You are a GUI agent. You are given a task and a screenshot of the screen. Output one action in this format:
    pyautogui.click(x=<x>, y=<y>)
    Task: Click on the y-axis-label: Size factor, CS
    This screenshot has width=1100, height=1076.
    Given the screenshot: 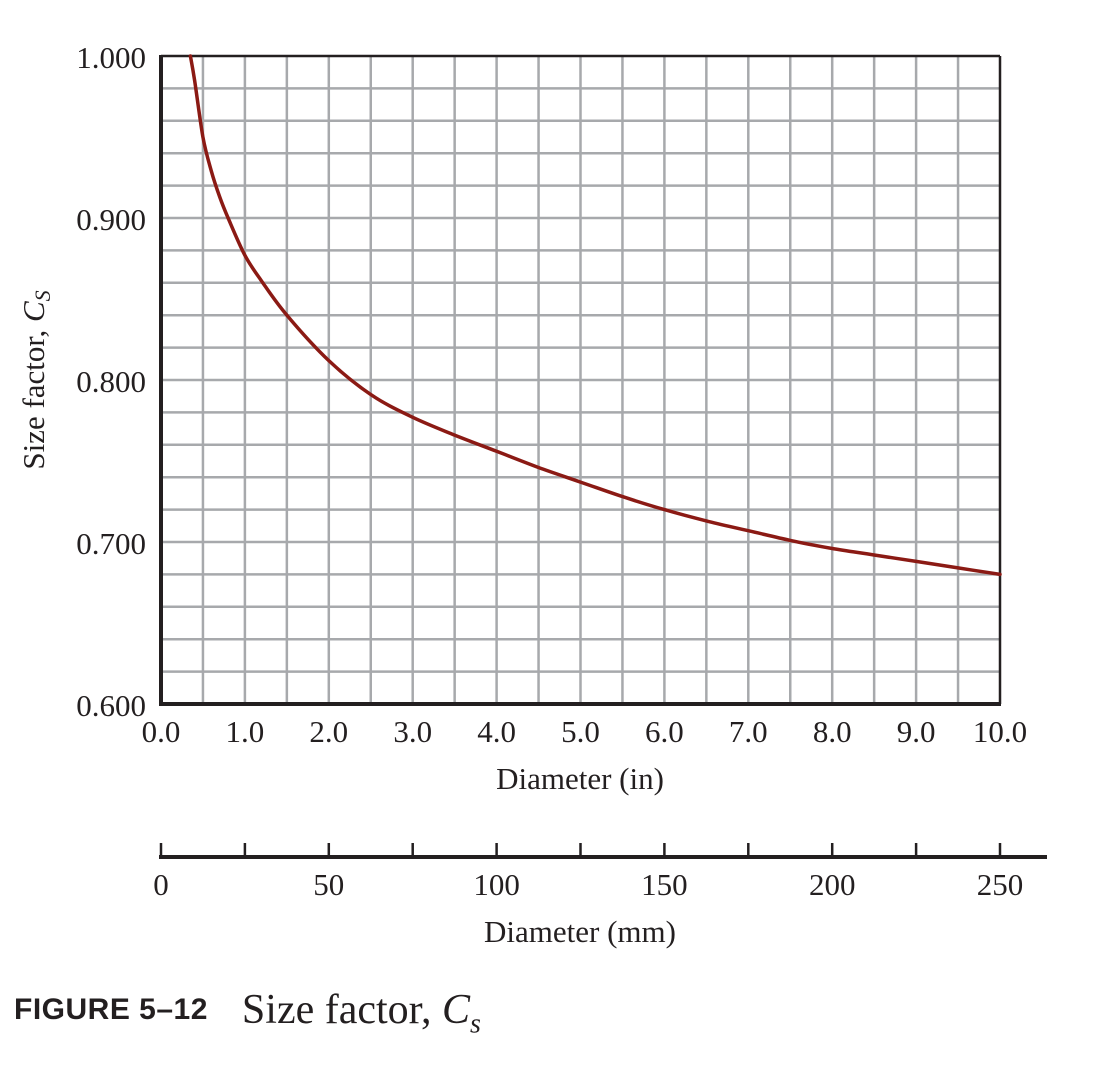 What is the action you would take?
    pyautogui.click(x=35, y=379)
    